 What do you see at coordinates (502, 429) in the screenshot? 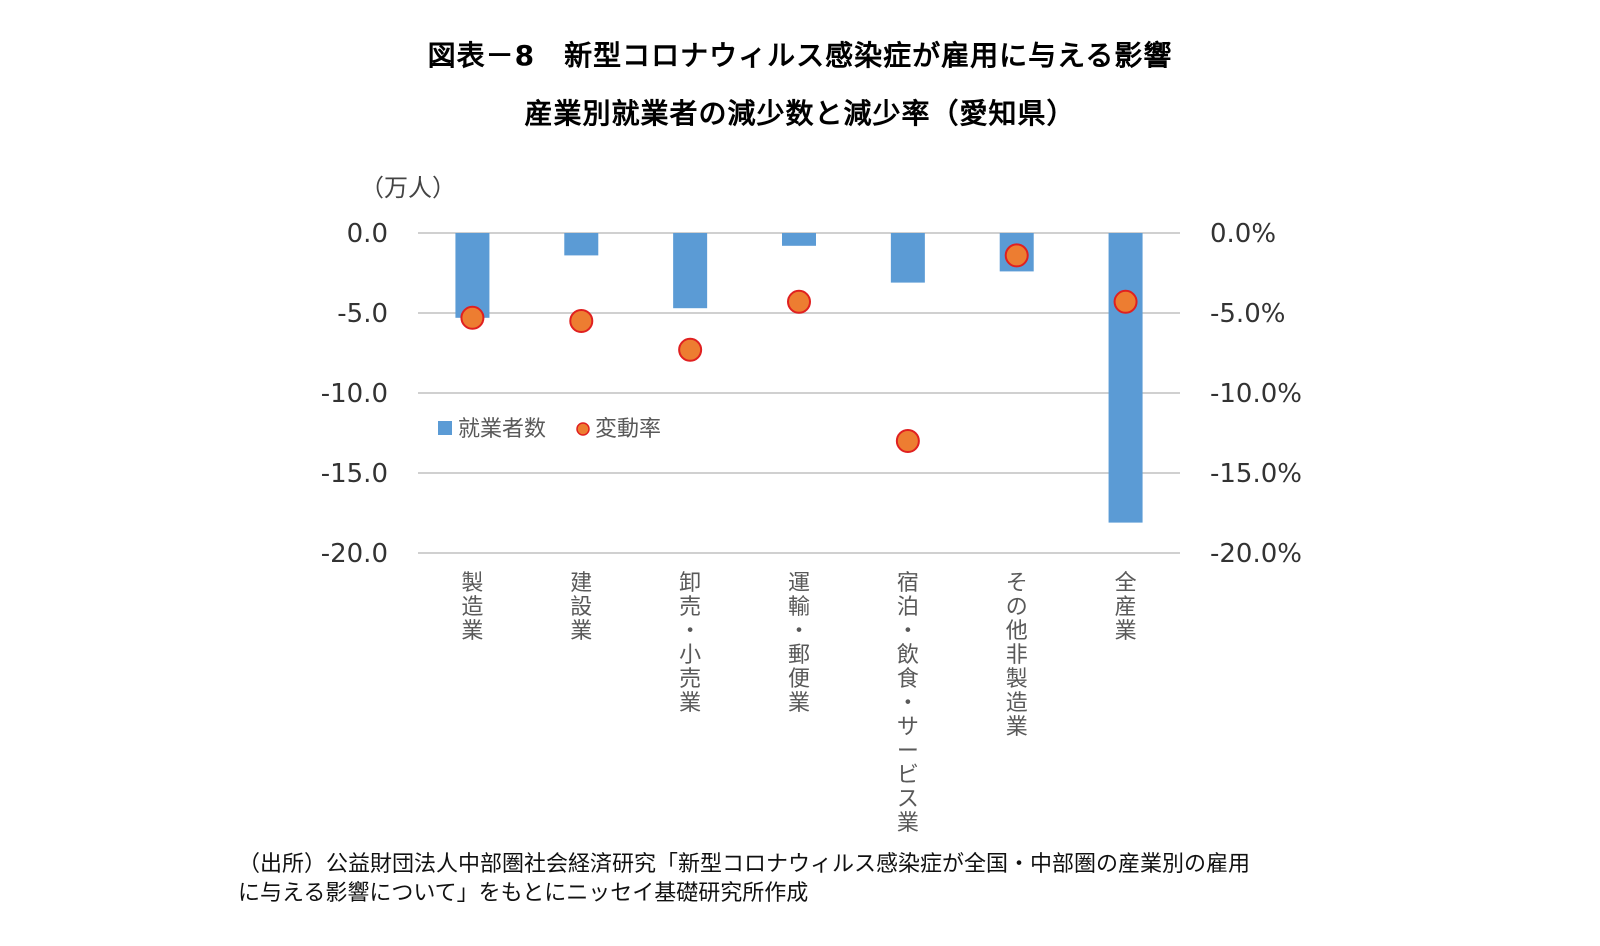
I see `legend-bar-label: 就業者数` at bounding box center [502, 429].